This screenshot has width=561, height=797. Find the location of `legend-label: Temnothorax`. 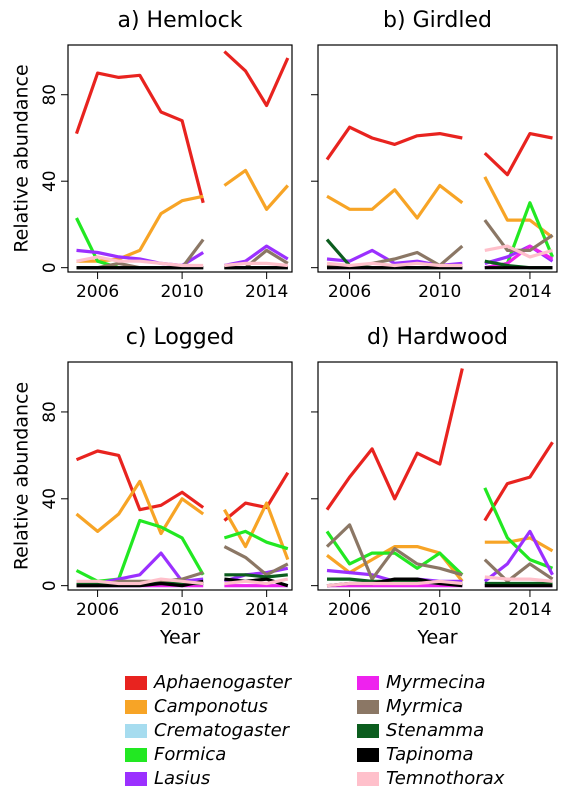

legend-label: Temnothorax is located at coordinates (445, 778).